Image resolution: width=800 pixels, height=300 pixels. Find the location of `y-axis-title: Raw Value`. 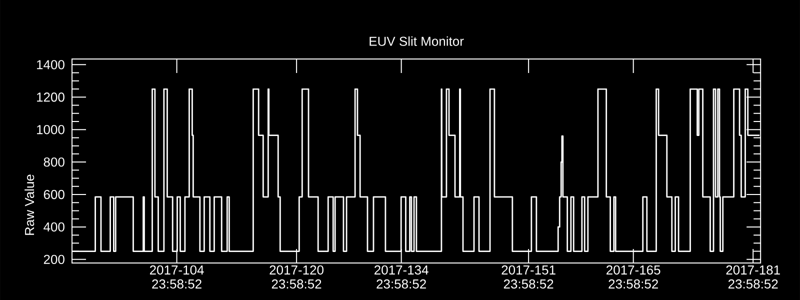

y-axis-title: Raw Value is located at coordinates (29, 204).